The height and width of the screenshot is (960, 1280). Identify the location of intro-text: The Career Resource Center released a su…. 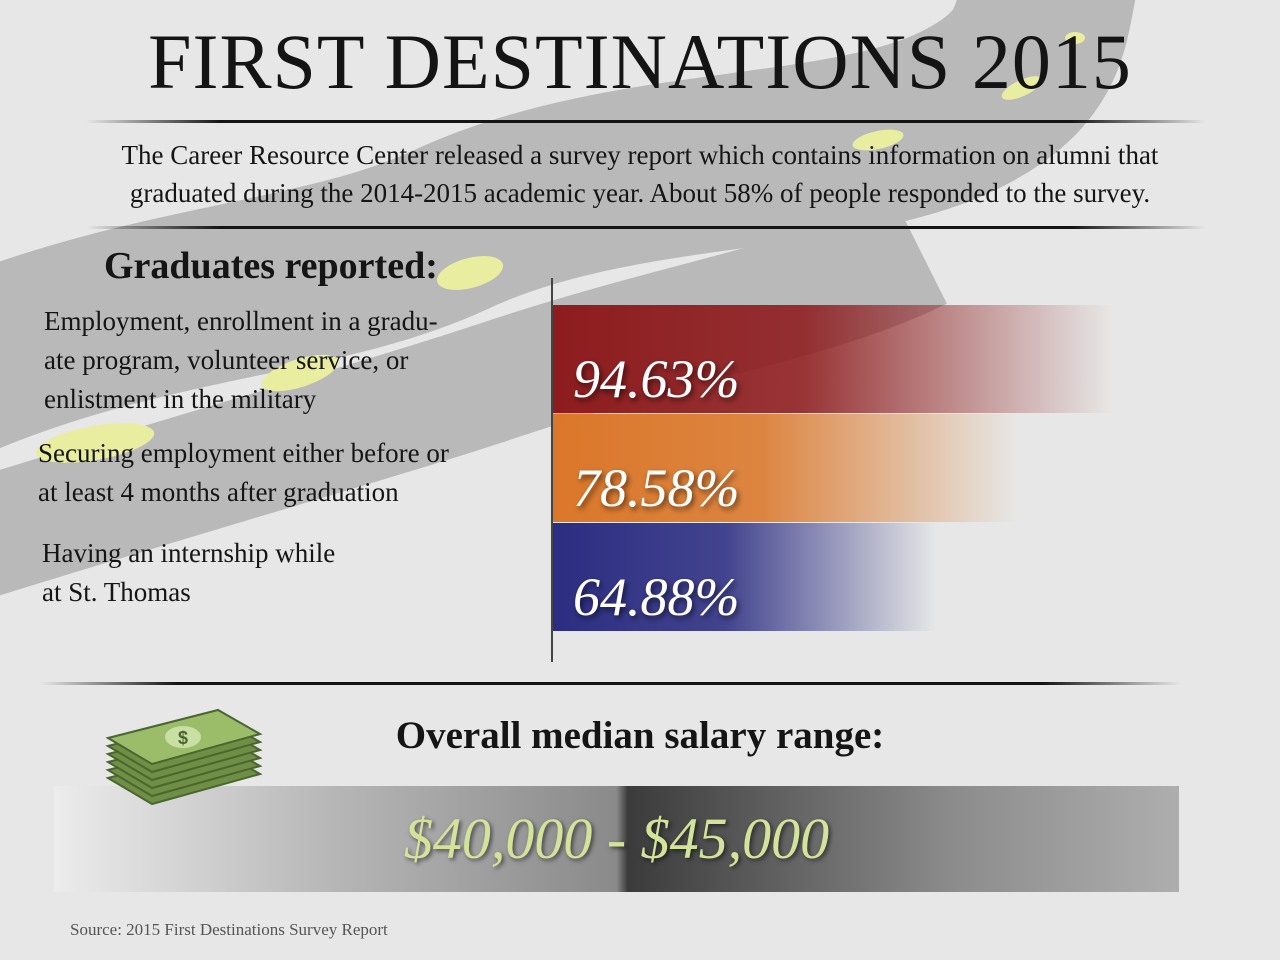
(640, 174).